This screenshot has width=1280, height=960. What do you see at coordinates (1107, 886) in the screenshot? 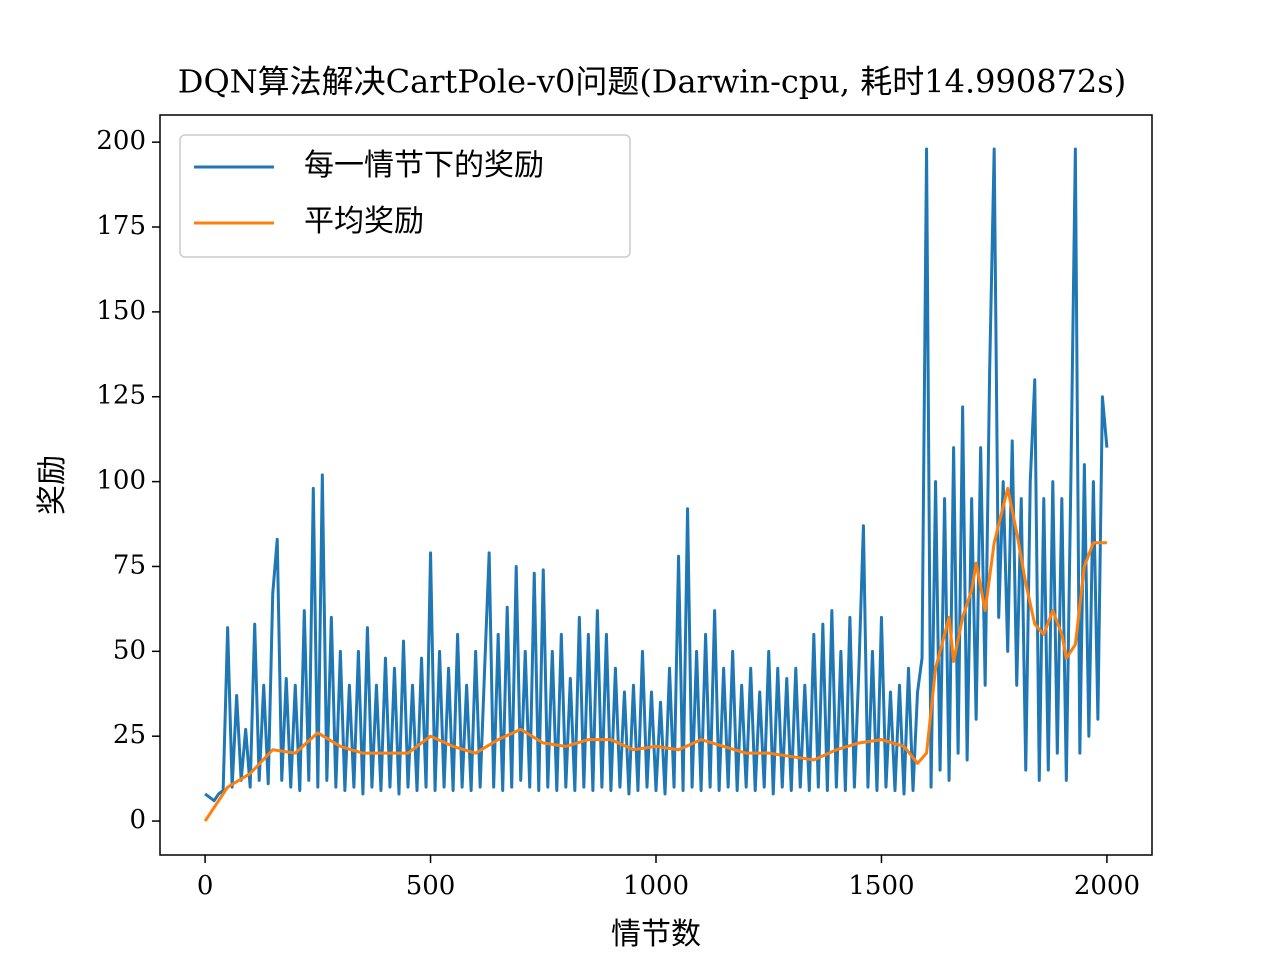
I see `x-tick-label: 2000` at bounding box center [1107, 886].